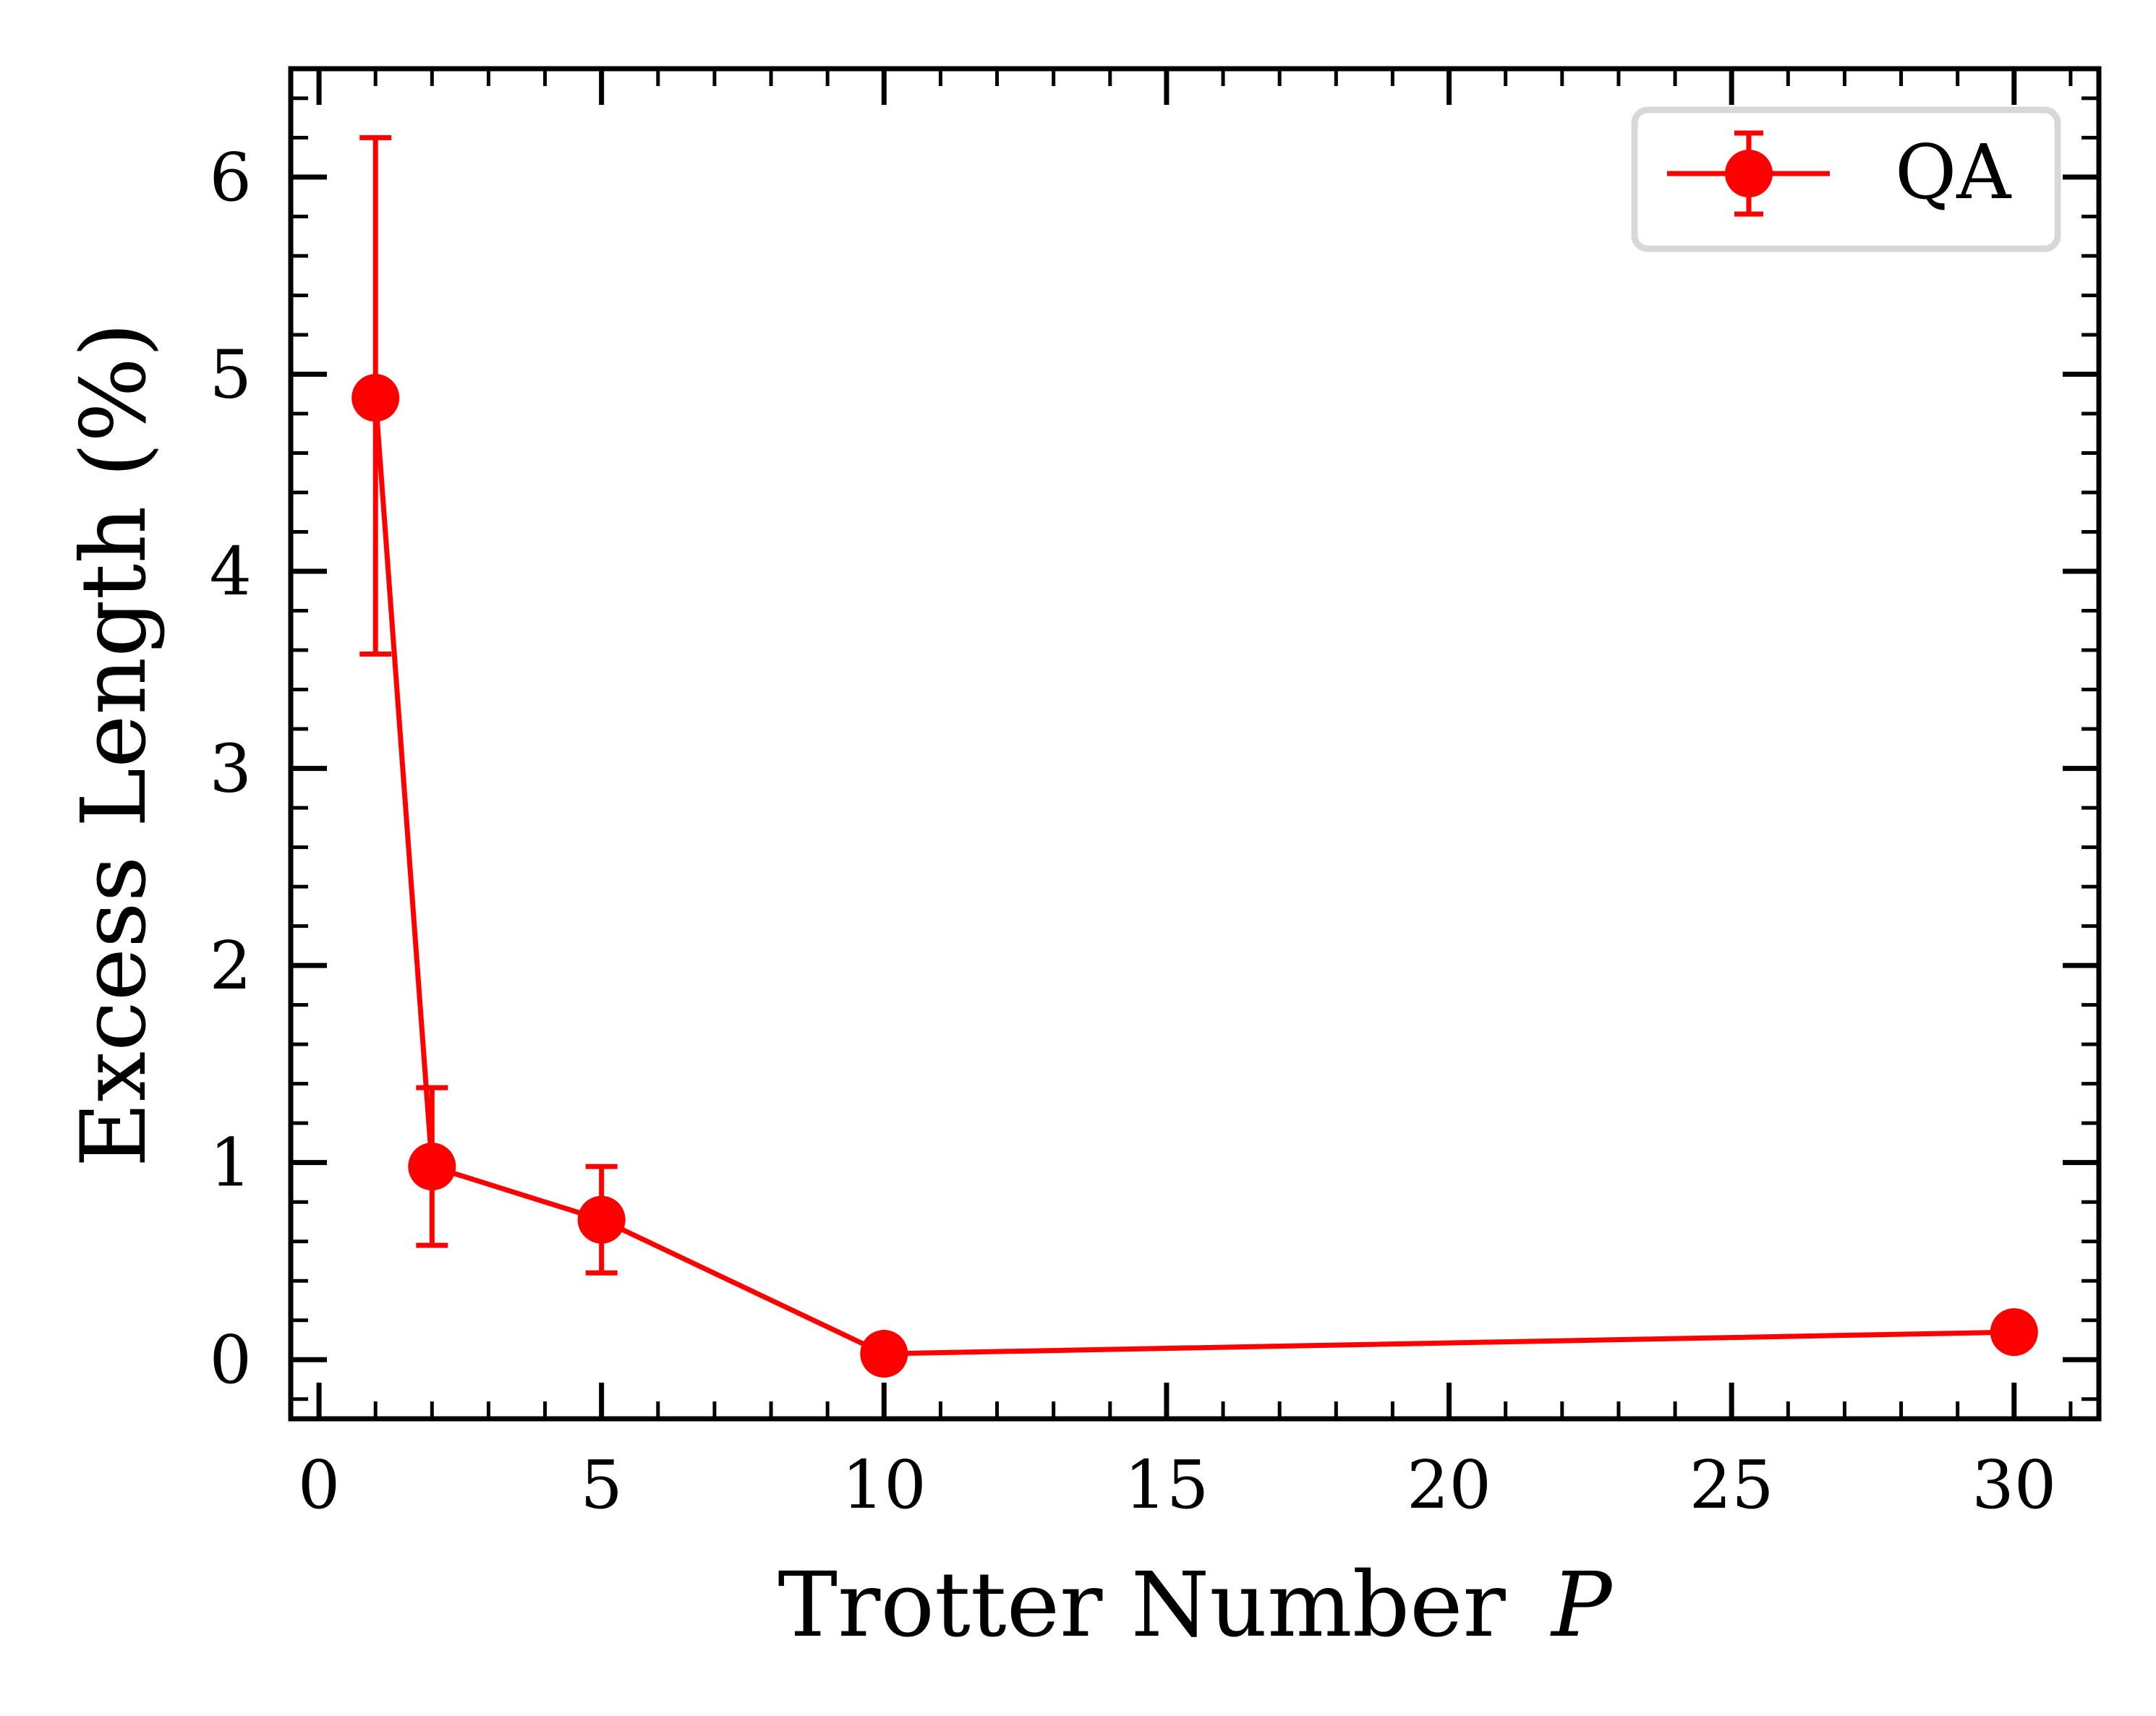 Image resolution: width=2156 pixels, height=1716 pixels. What do you see at coordinates (319, 1485) in the screenshot?
I see `x-tick-label: 0` at bounding box center [319, 1485].